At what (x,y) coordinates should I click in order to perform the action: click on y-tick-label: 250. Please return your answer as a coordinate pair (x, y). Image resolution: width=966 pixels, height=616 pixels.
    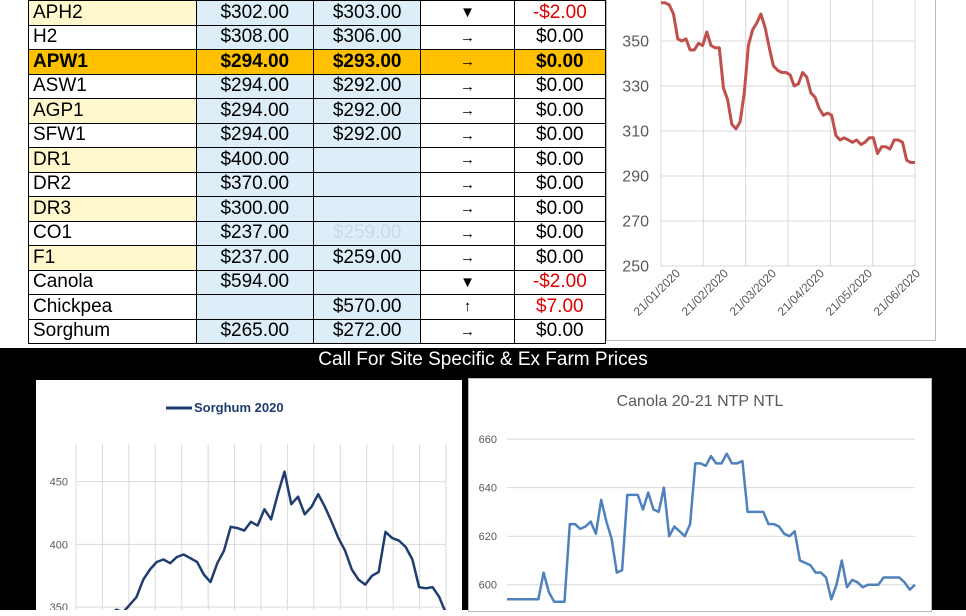
    Looking at the image, I should click on (635, 267).